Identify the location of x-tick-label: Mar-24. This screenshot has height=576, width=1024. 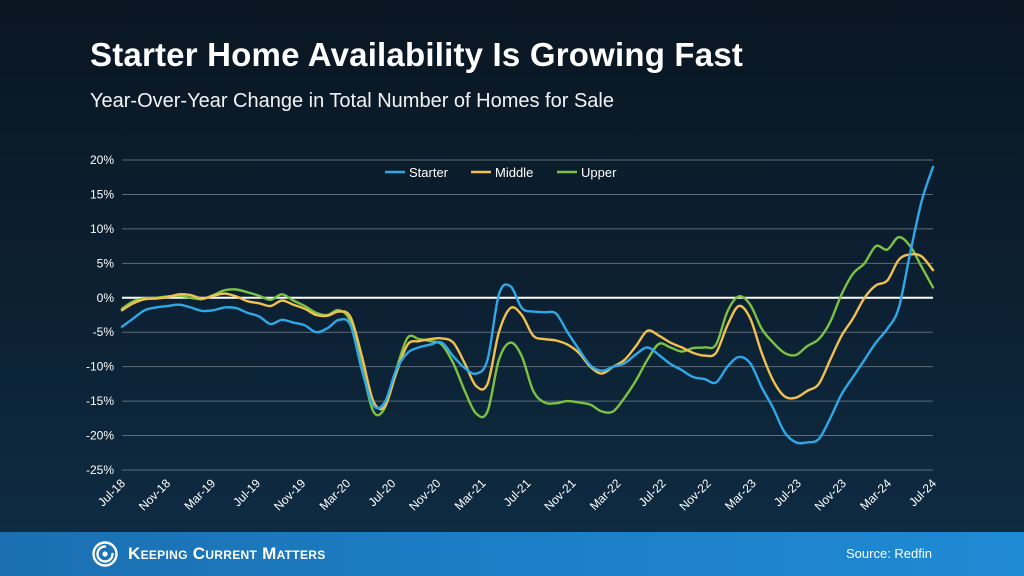
(875, 494).